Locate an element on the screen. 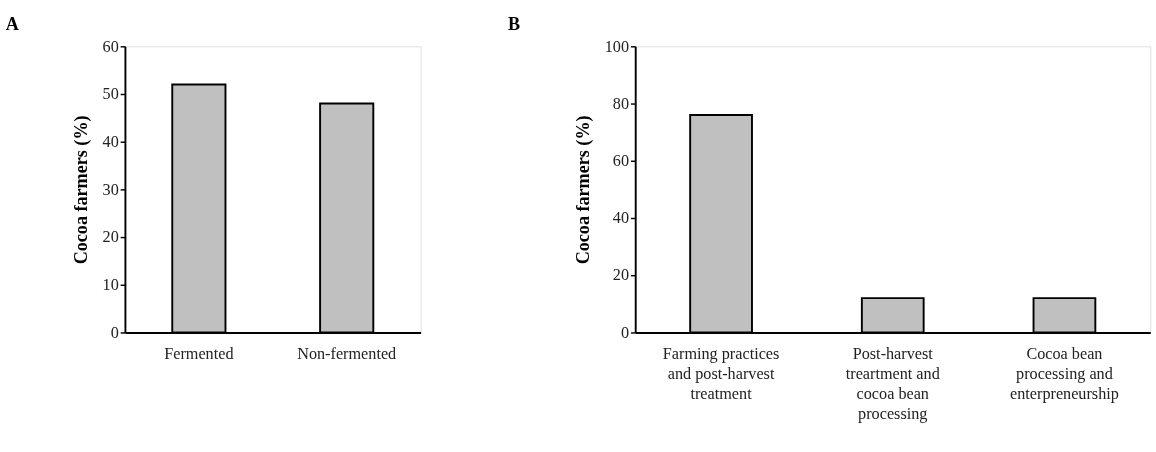 Image resolution: width=1156 pixels, height=452 pixels. x-tick-label: Post-harvest treartment and cocoa bean processing is located at coordinates (892, 383).